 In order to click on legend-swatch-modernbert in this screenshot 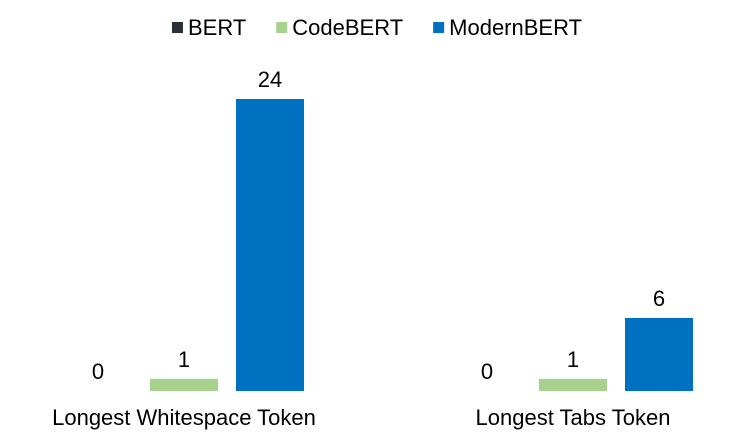, I will do `click(439, 27)`.